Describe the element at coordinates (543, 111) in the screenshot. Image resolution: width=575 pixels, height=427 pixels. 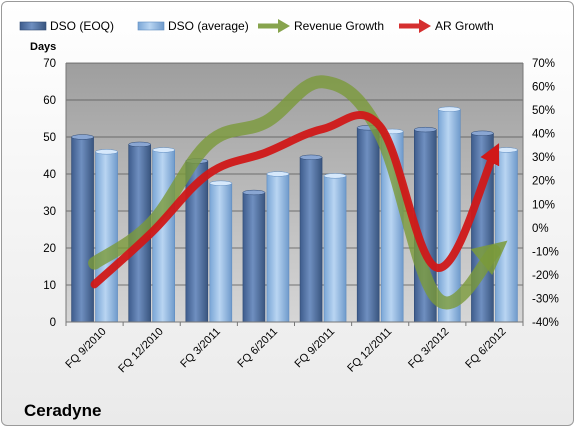
I see `y2-tick-label: 50%` at that location.